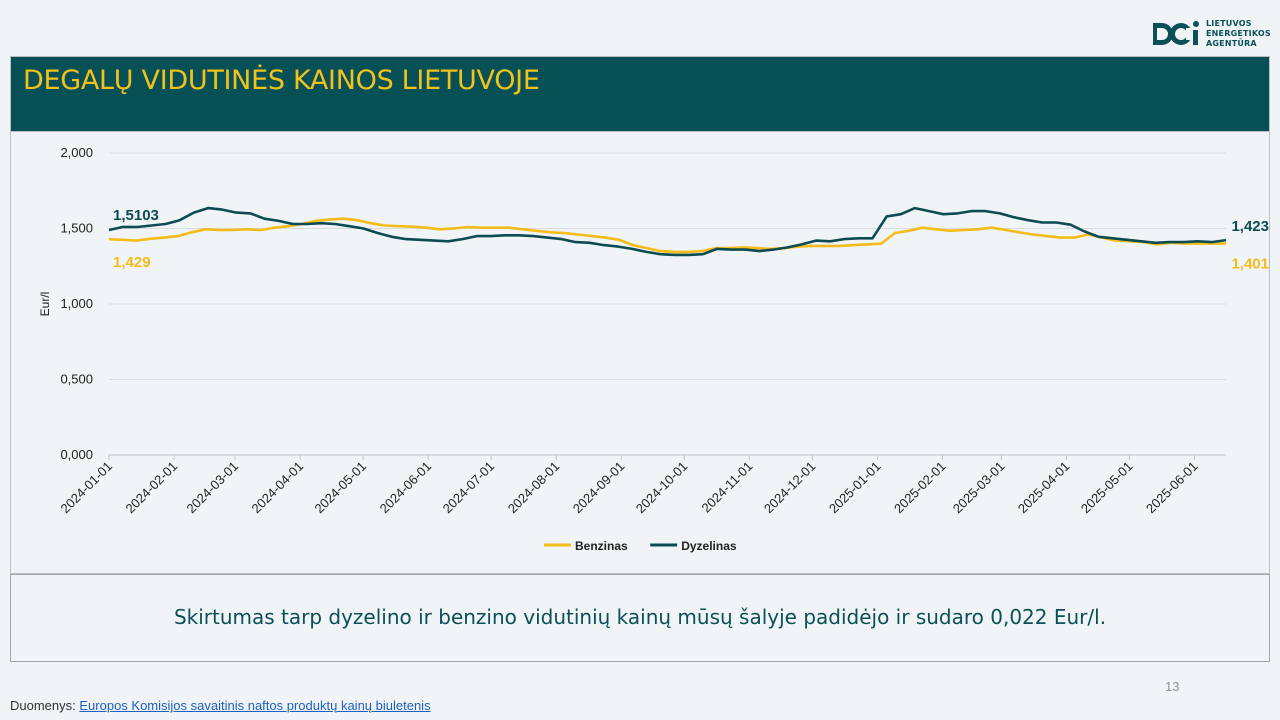 This screenshot has height=720, width=1280. Describe the element at coordinates (1250, 226) in the screenshot. I see `series-end-label: 1,423` at that location.